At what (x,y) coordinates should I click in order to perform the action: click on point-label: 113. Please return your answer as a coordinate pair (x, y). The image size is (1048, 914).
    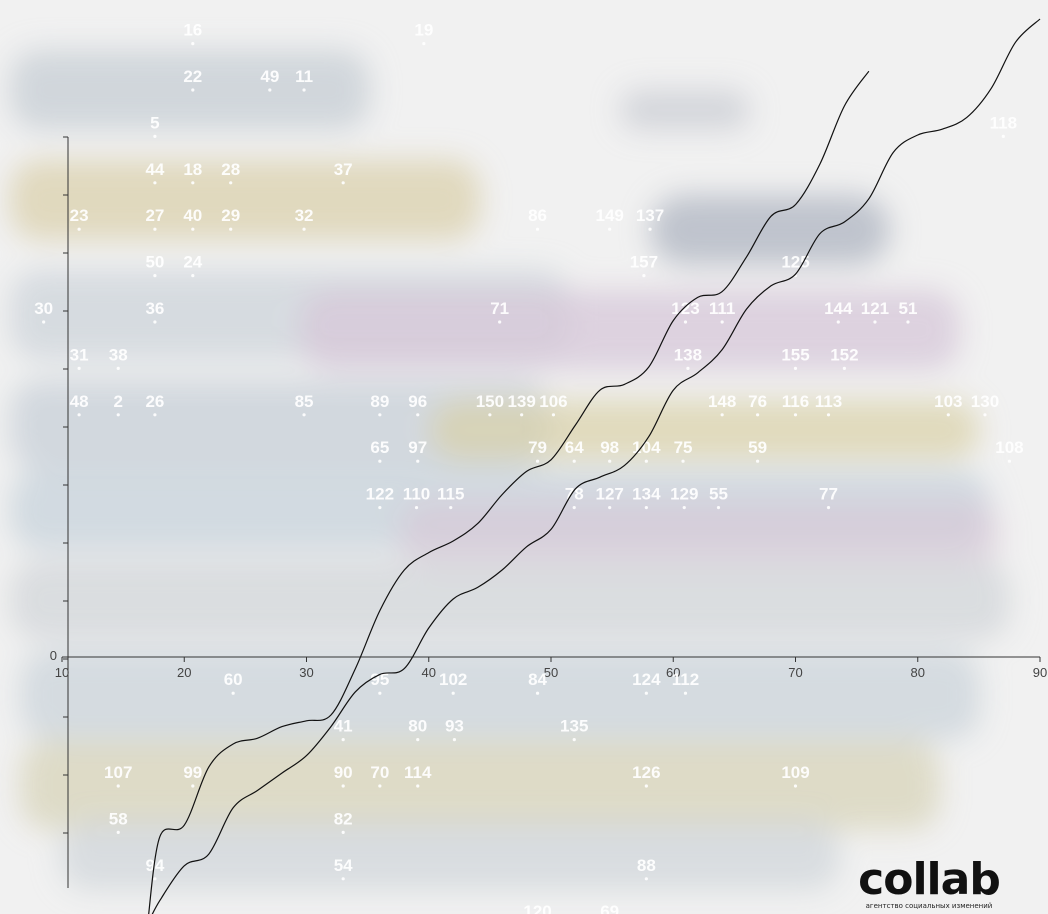
    Looking at the image, I should click on (828, 401).